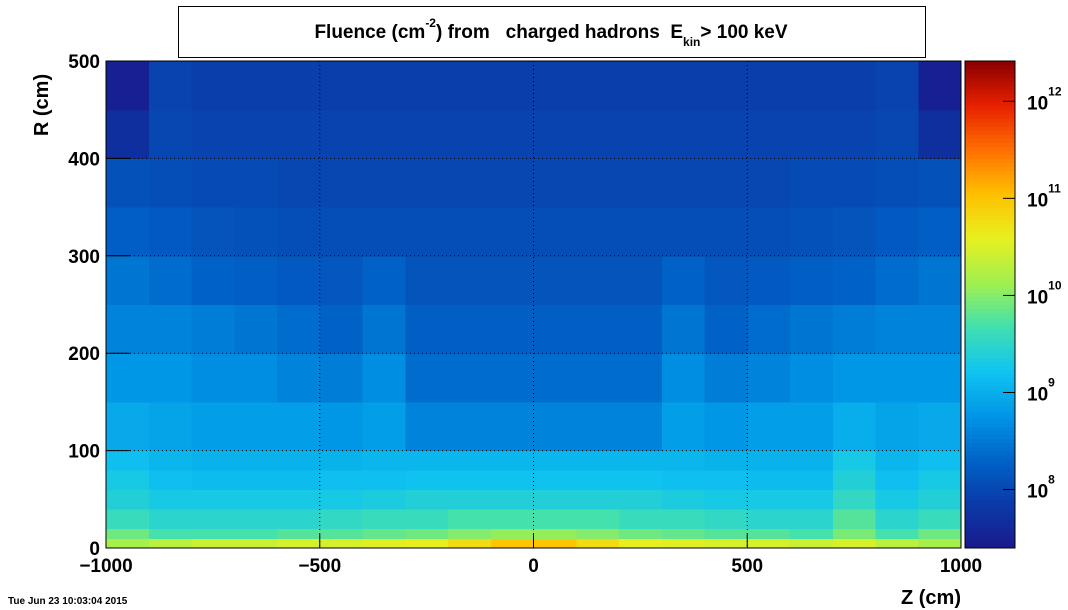 This screenshot has height=610, width=1068. What do you see at coordinates (990, 304) in the screenshot?
I see `colorbar-frame` at bounding box center [990, 304].